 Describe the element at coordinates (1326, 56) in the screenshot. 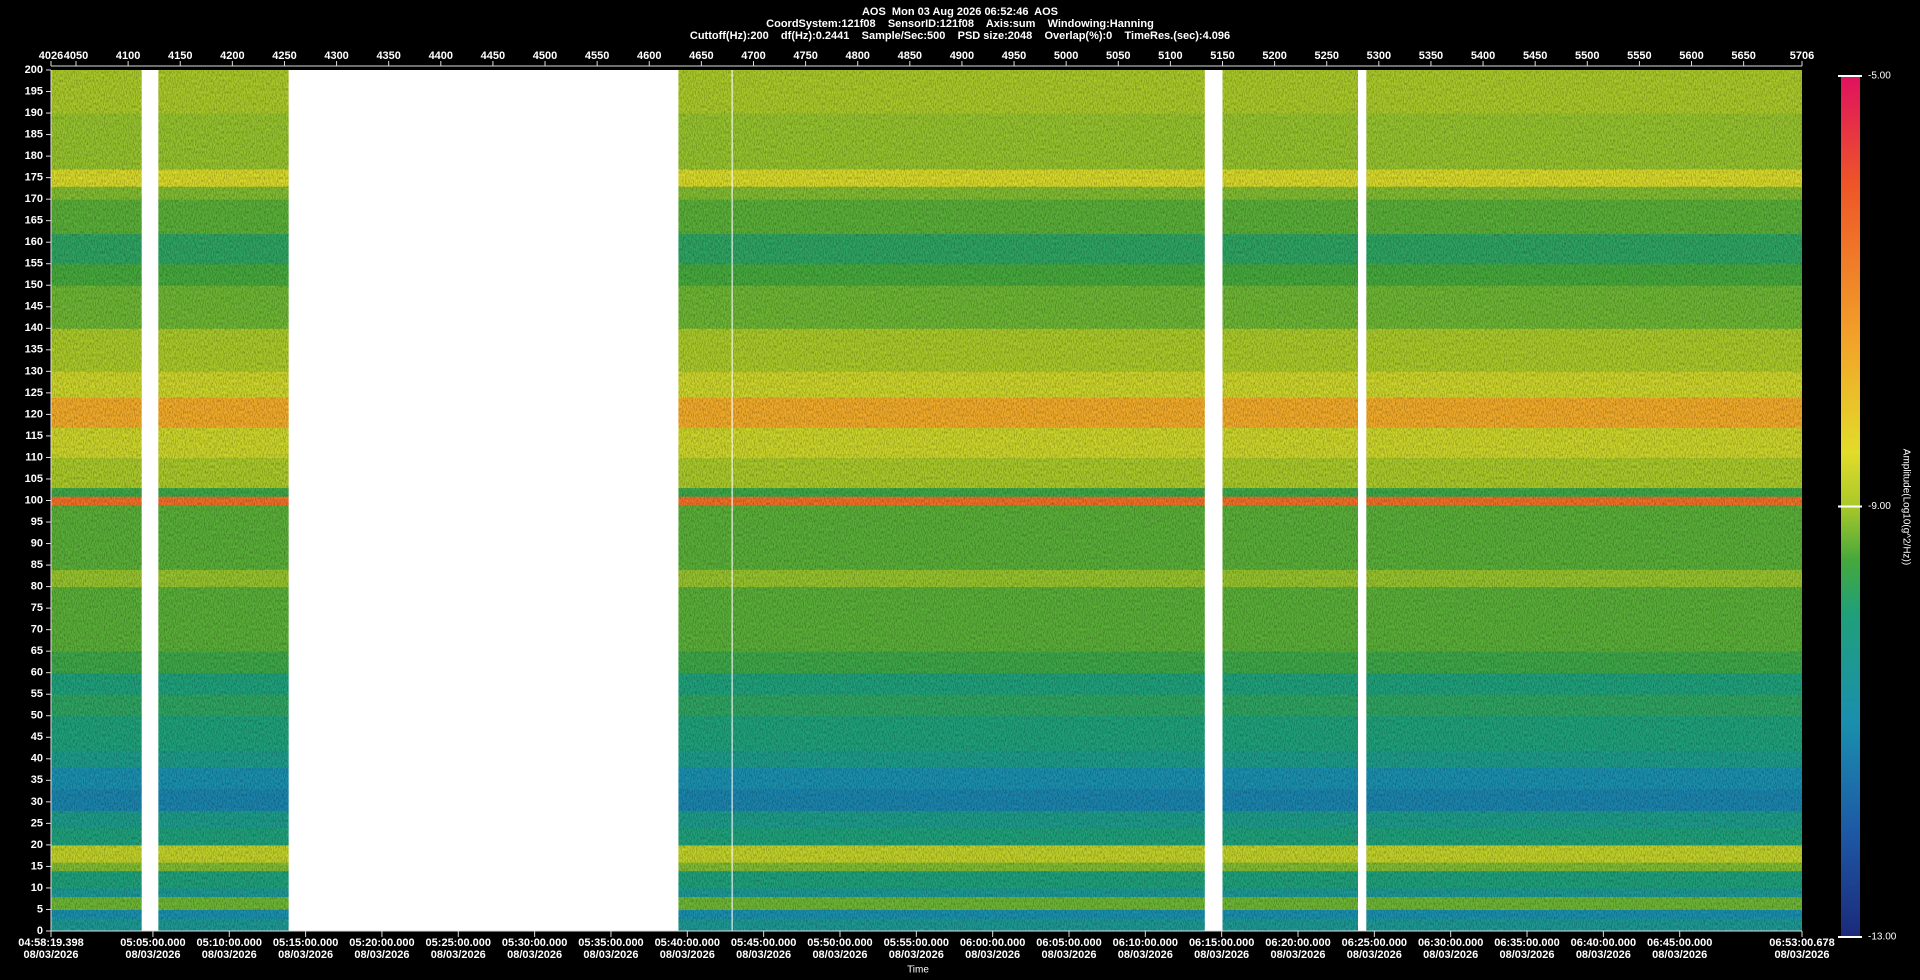

I see `x-tick-label: 5250` at that location.